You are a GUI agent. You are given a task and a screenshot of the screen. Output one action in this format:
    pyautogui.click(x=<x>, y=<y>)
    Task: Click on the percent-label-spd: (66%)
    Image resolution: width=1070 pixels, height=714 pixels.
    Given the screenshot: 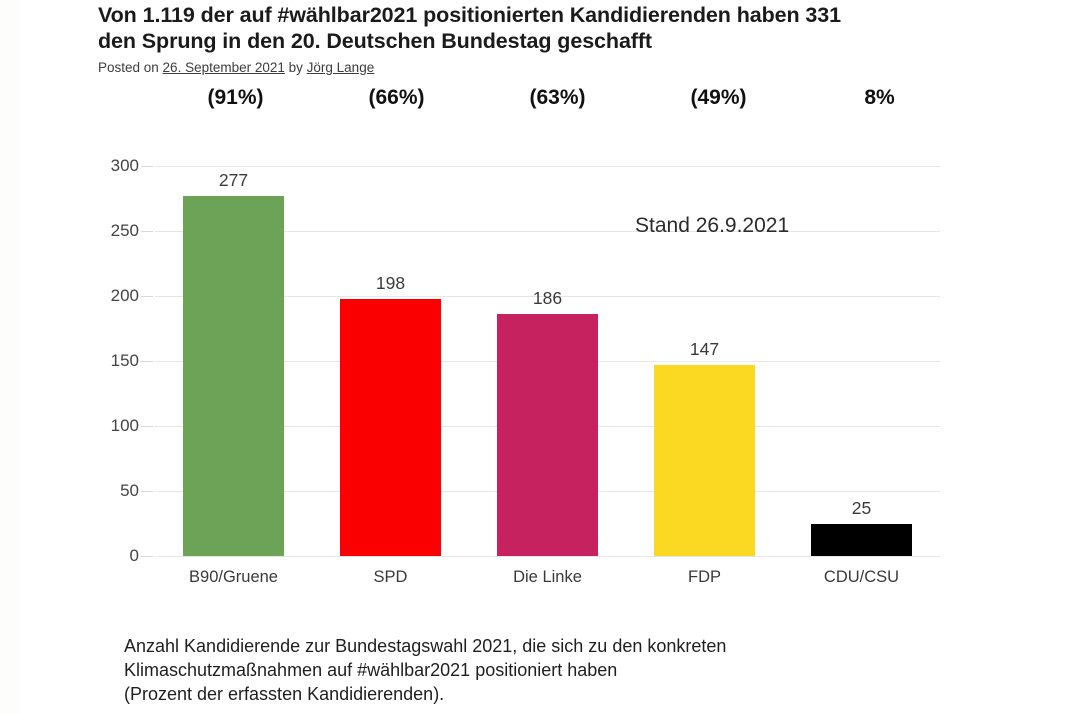 What is the action you would take?
    pyautogui.click(x=396, y=97)
    